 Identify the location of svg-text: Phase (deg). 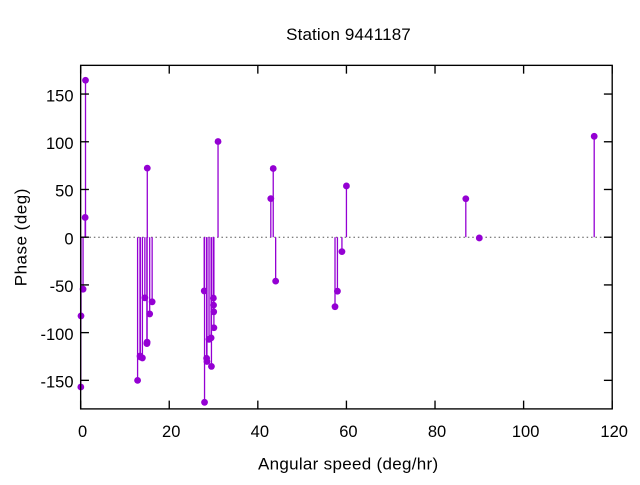
(21, 237).